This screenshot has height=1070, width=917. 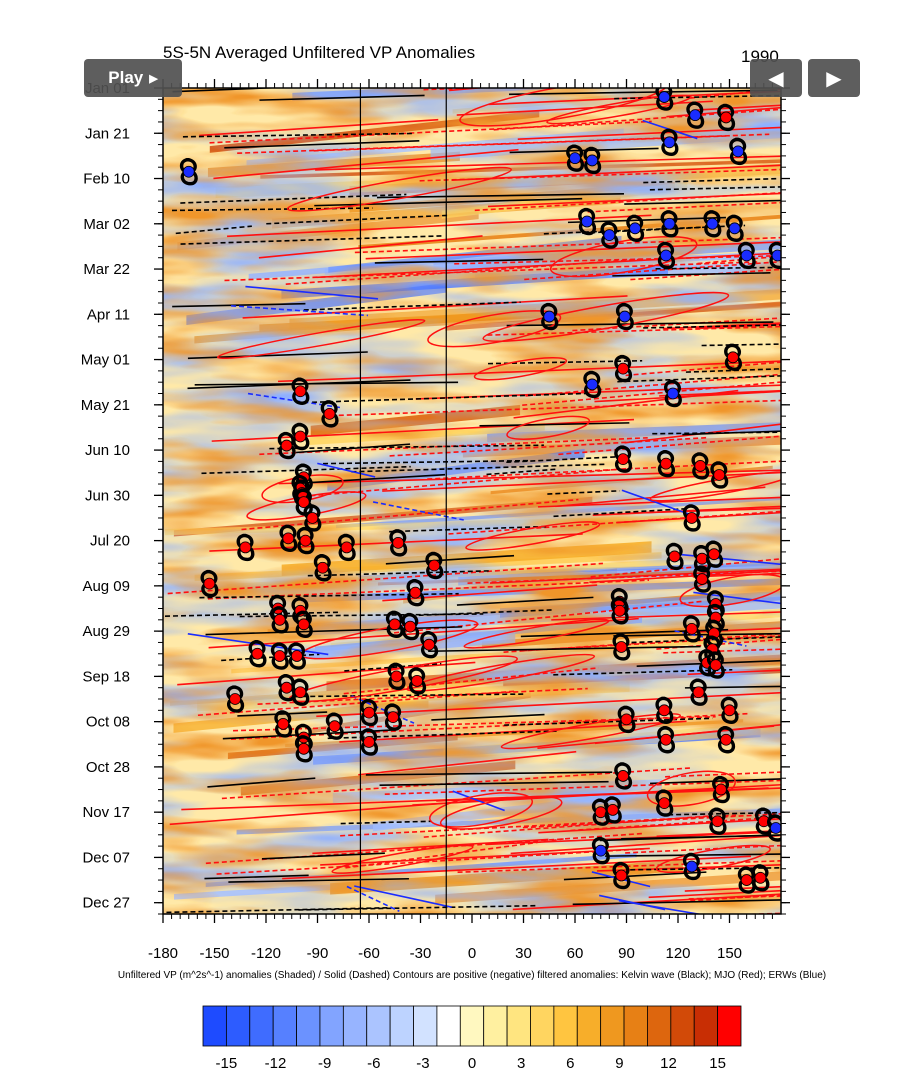 What do you see at coordinates (276, 1062) in the screenshot?
I see `colorbar-label: -12` at bounding box center [276, 1062].